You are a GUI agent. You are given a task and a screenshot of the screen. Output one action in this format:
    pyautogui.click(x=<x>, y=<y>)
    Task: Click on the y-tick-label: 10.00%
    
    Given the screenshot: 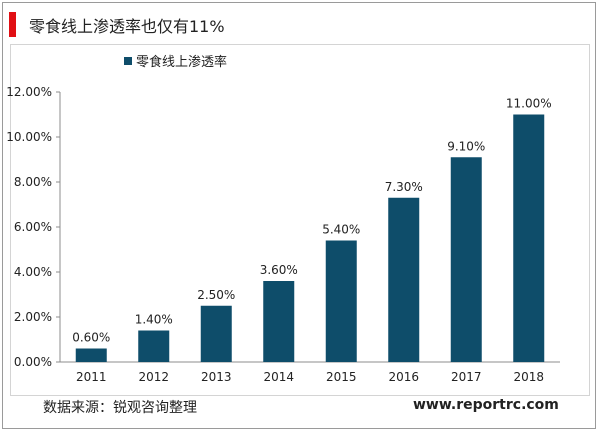 What is the action you would take?
    pyautogui.click(x=29, y=137)
    